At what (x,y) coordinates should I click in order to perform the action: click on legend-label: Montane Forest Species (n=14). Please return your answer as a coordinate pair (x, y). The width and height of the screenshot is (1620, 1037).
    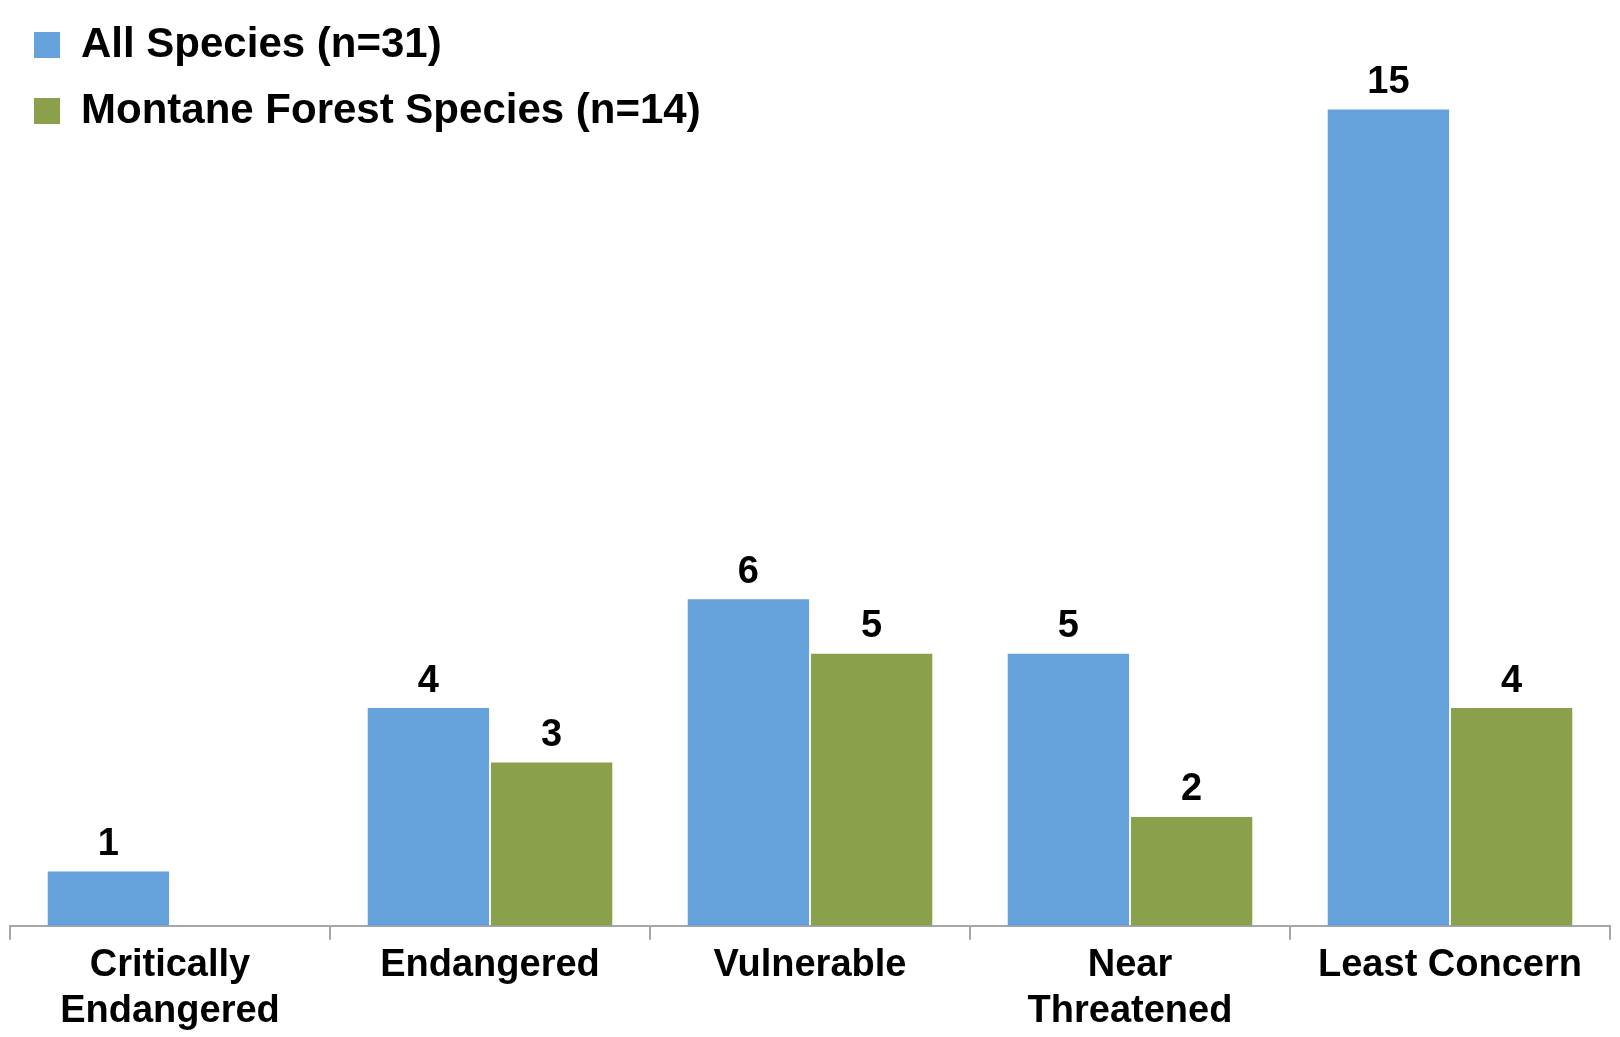
    Looking at the image, I should click on (391, 108).